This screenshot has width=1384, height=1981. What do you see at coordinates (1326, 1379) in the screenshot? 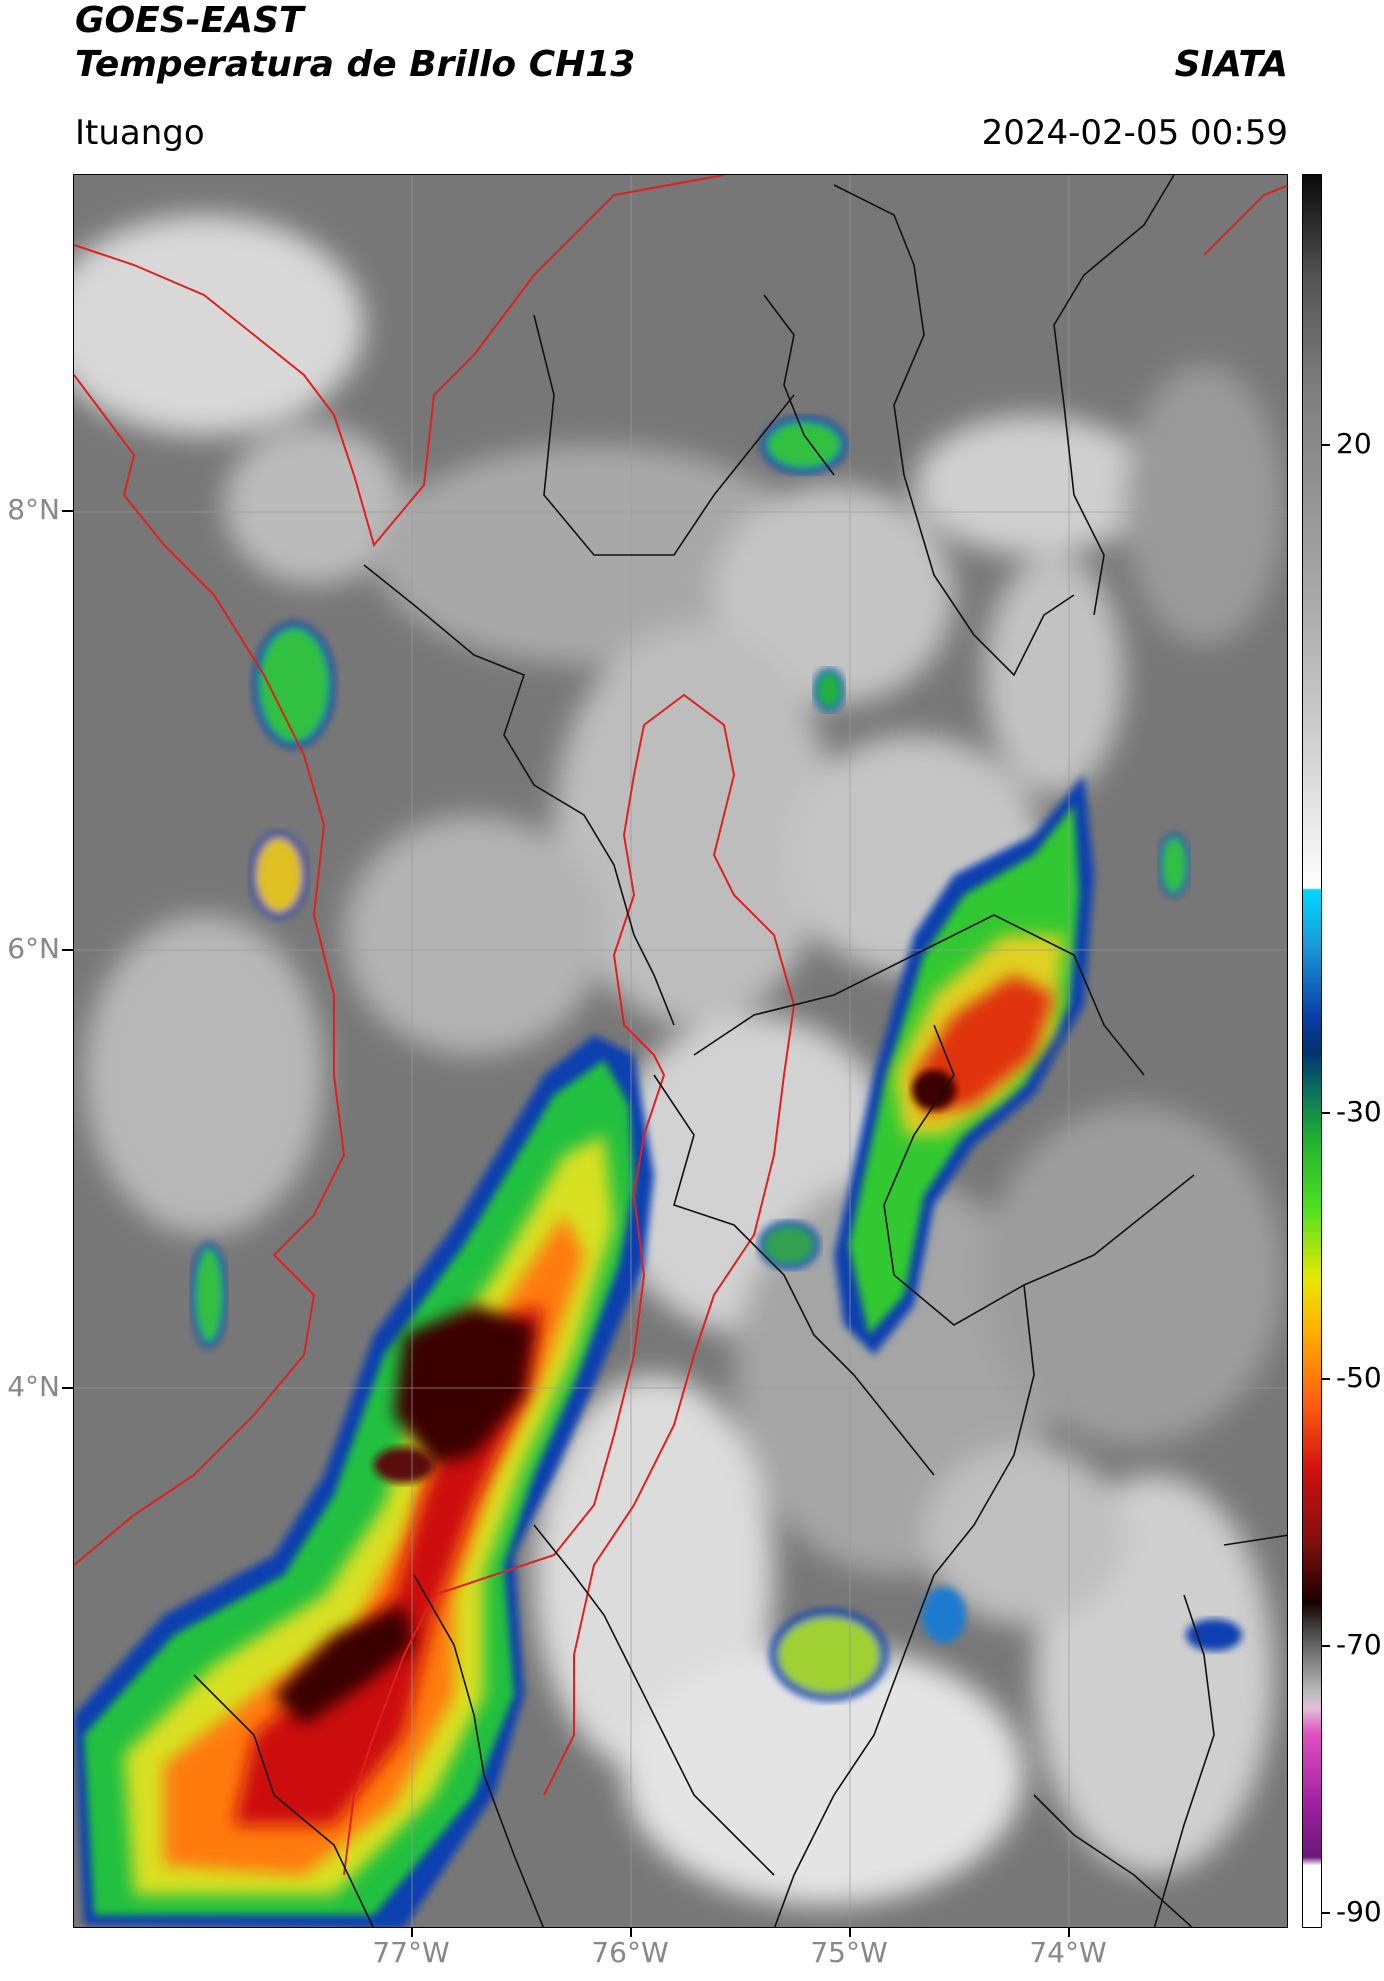
I see `colorbar-tick-minus50` at bounding box center [1326, 1379].